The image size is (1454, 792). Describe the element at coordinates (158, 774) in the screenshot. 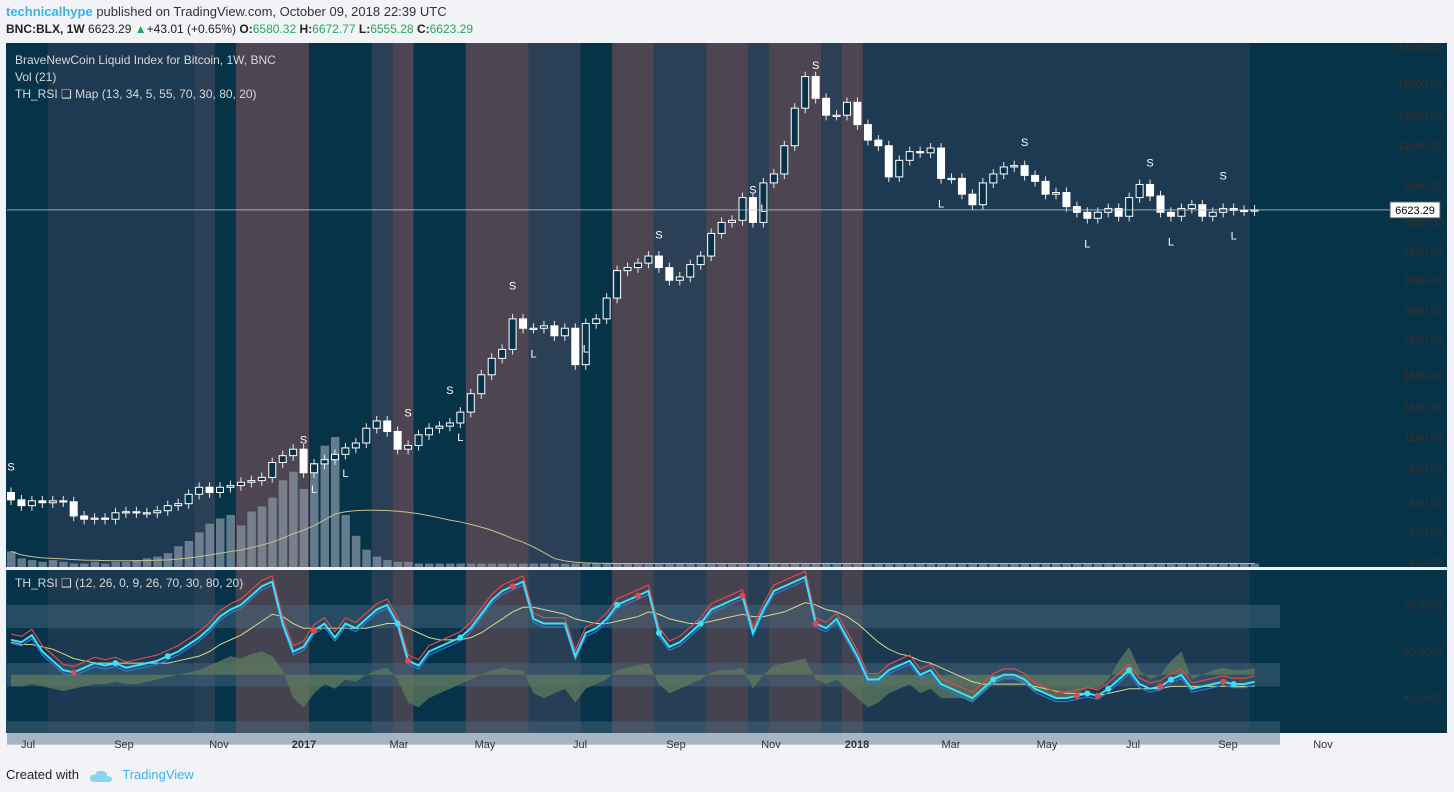

I see `tradingview-link: TradingView` at that location.